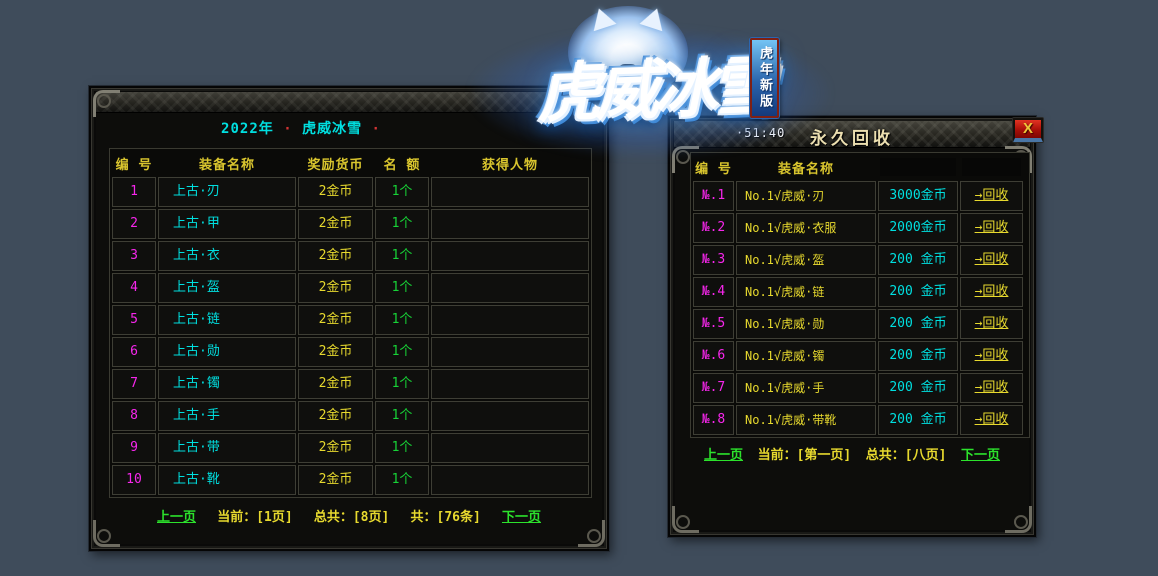  What do you see at coordinates (349, 515) in the screenshot?
I see `reward-pagination-bar: 上一页 当前：[1页] 总共：[8页] 共：[76条] 下一页` at bounding box center [349, 515].